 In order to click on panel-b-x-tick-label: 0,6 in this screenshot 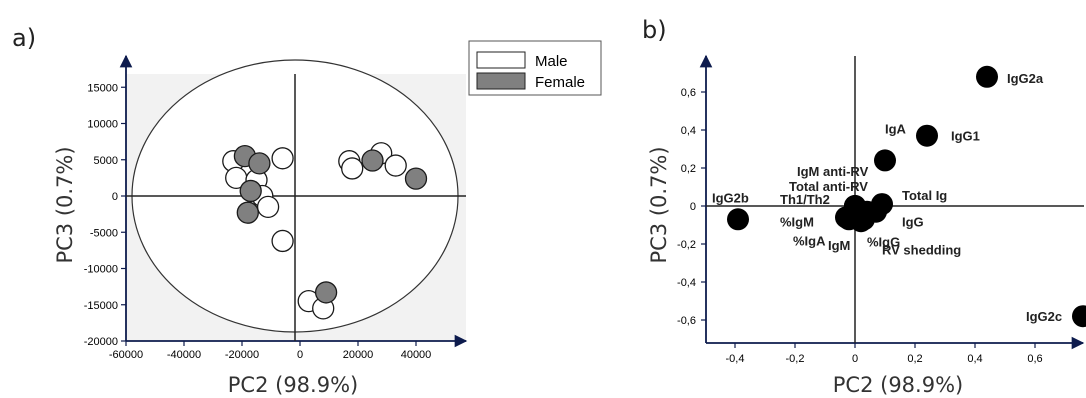, I will do `click(1034, 359)`.